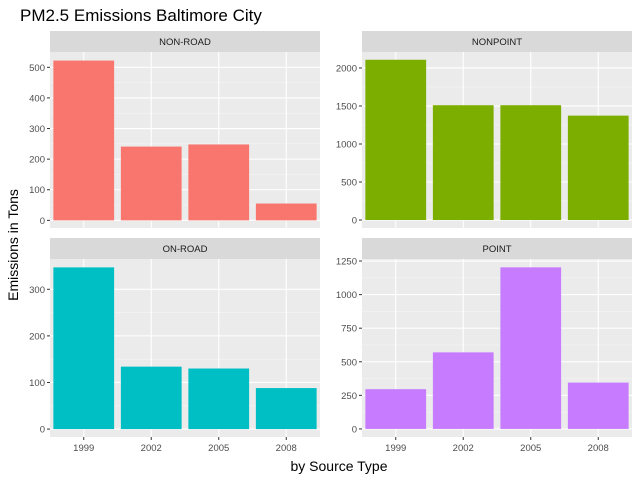  Describe the element at coordinates (286, 212) in the screenshot. I see `bar-non-road-2008` at that location.